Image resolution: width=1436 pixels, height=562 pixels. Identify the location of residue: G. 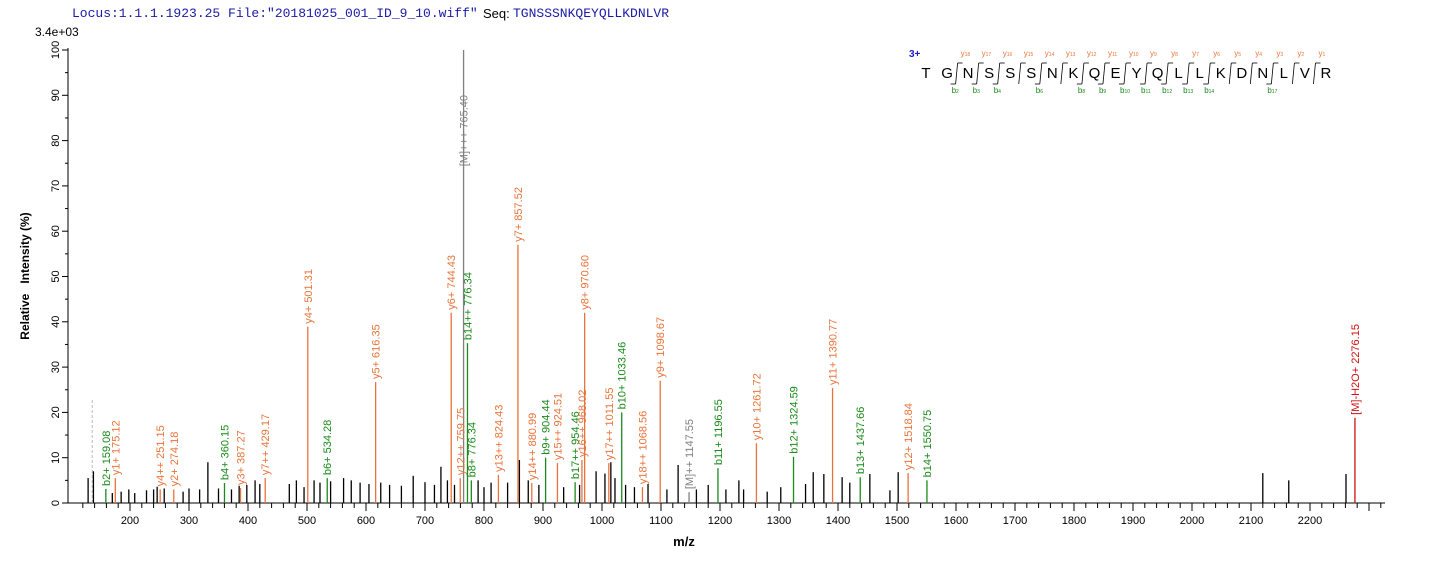
(947, 73).